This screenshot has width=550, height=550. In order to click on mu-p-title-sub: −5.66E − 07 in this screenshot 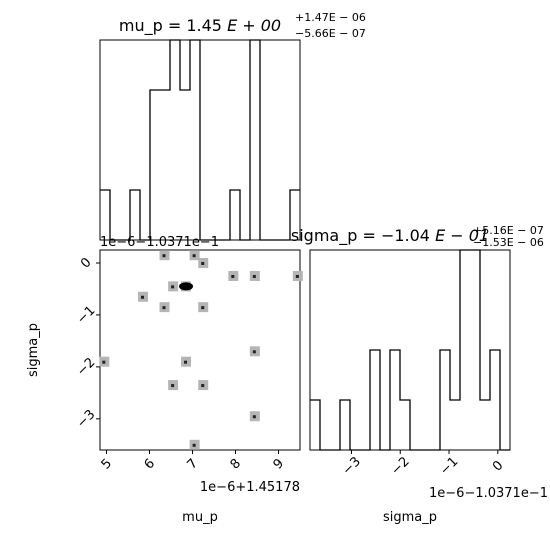, I will do `click(330, 33)`.